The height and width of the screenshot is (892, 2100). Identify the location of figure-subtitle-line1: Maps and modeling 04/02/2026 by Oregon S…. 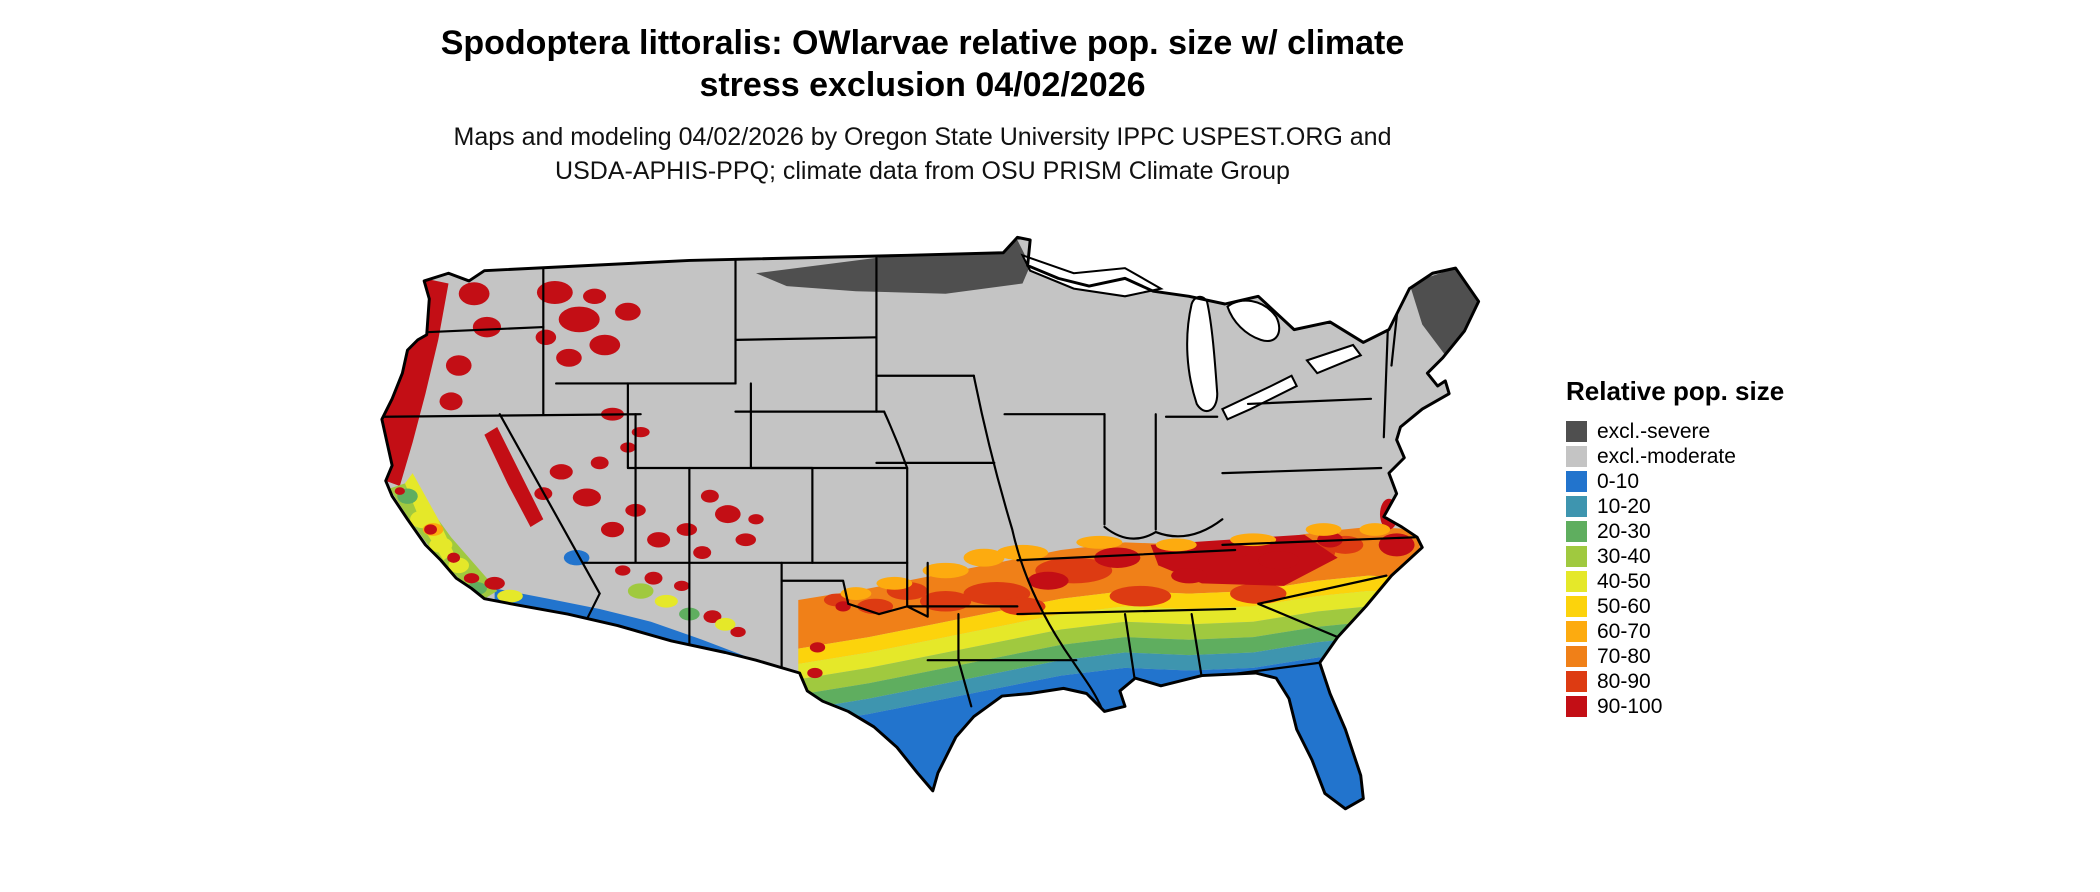
(922, 137).